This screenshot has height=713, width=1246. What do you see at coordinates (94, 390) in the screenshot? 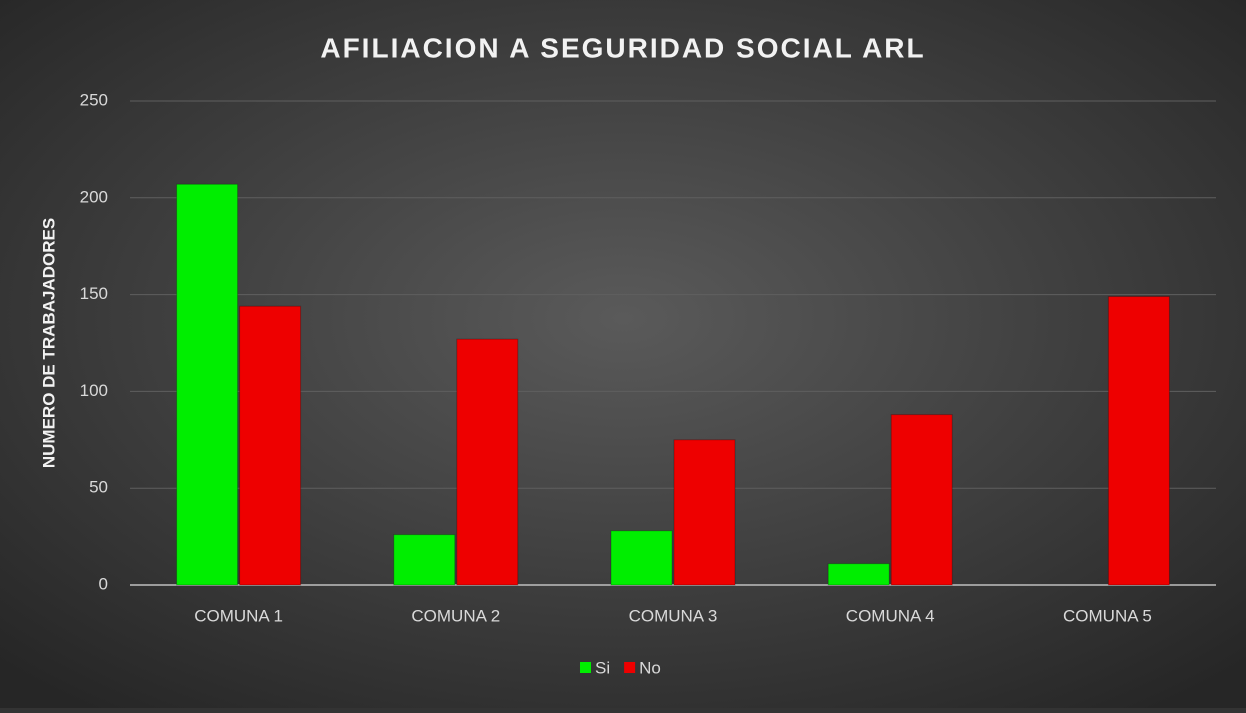
I see `y-tick-label: 100` at bounding box center [94, 390].